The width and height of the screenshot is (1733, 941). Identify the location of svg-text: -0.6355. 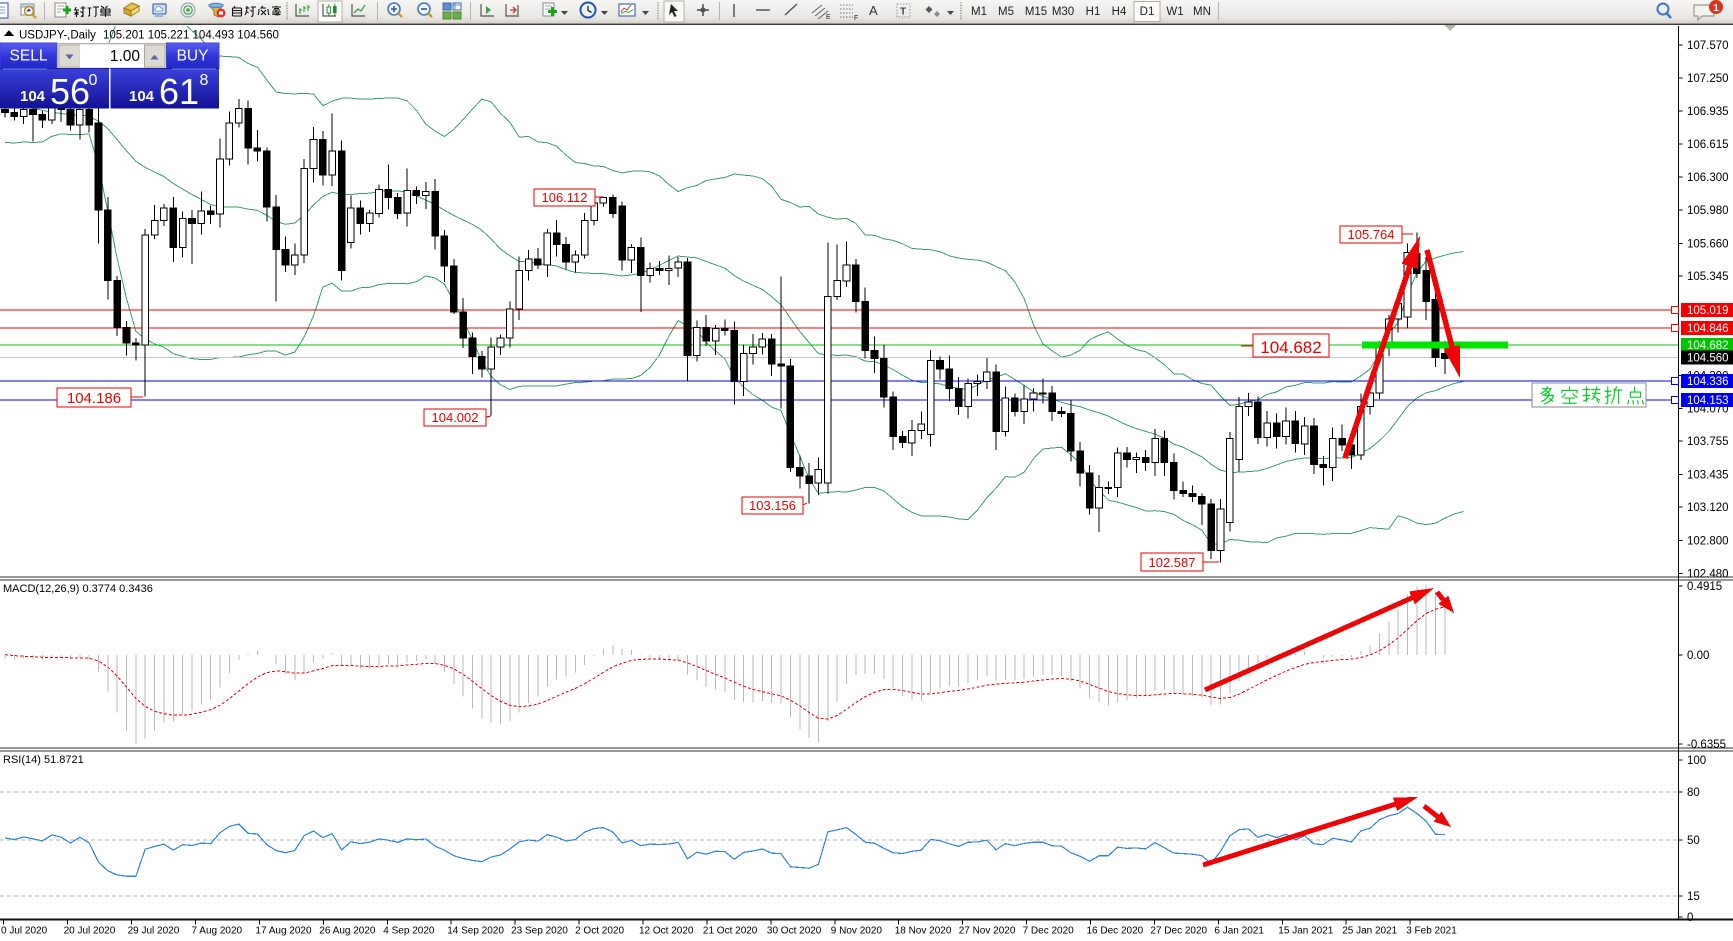
(1706, 745).